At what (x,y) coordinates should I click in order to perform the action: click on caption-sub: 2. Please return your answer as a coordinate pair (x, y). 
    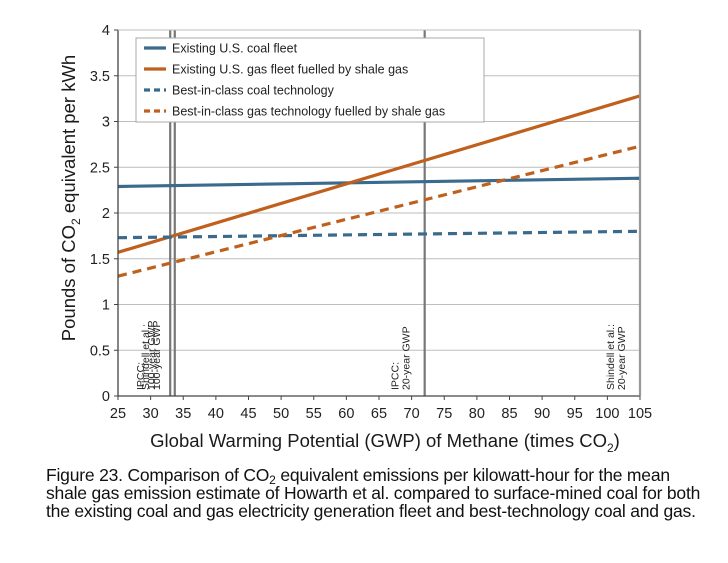
    Looking at the image, I should click on (272, 480).